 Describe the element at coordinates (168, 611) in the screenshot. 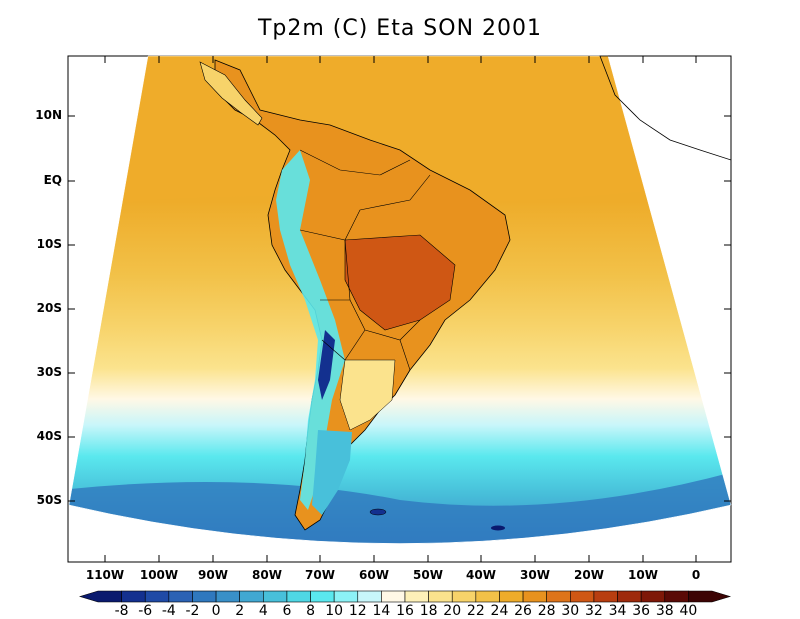

I see `colorbar-tick-label: -4` at that location.